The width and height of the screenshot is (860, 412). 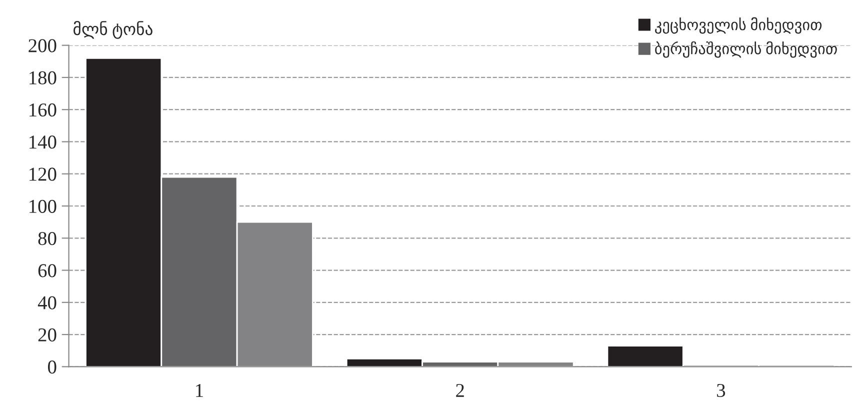 I want to click on legend-label: კეცხოველის მიხედვით, so click(x=738, y=25).